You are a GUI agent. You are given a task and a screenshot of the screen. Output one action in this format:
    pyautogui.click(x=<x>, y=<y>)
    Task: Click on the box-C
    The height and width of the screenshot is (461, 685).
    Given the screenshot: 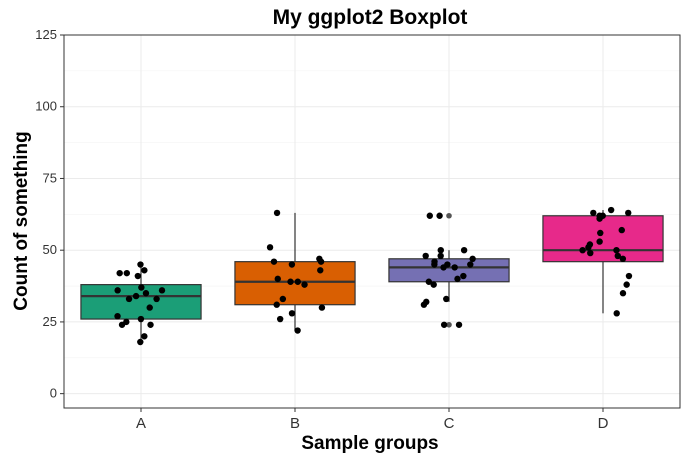 What is the action you would take?
    pyautogui.click(x=449, y=270)
    